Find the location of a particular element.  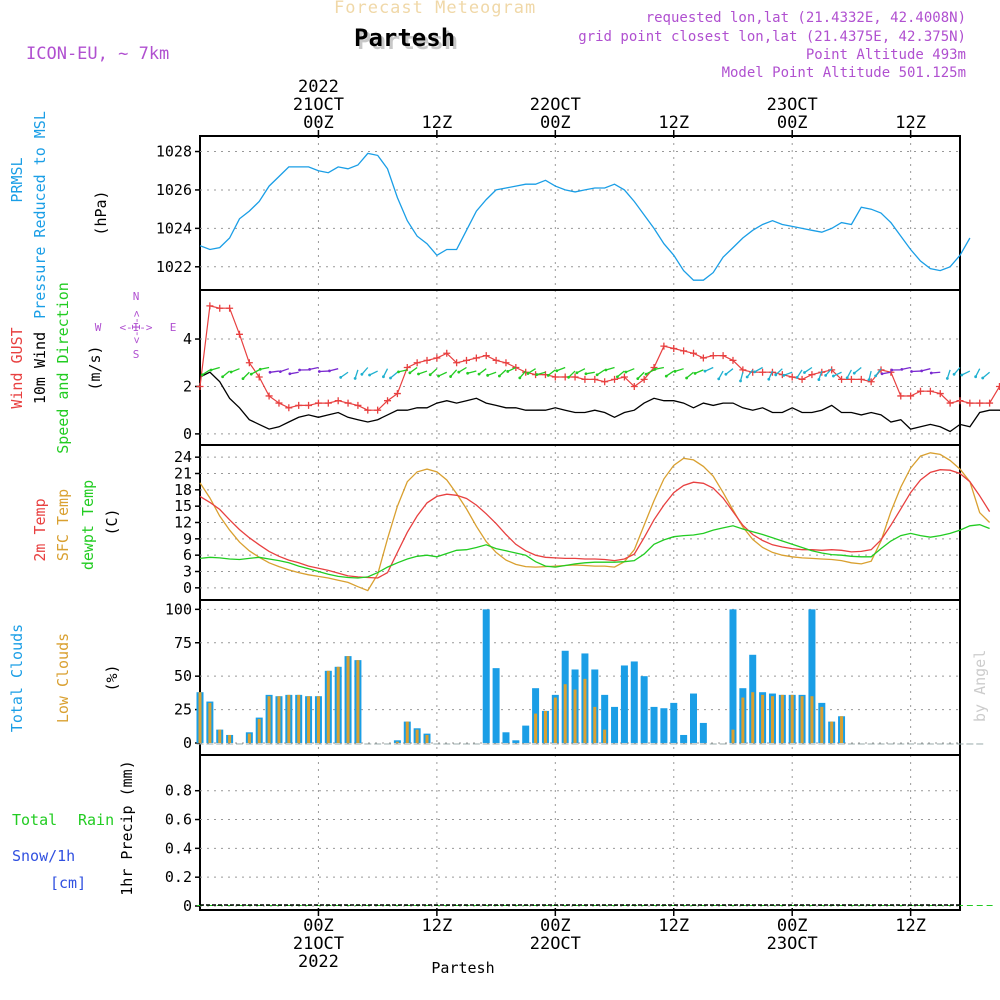

temp-unit: (C) is located at coordinates (112, 521).